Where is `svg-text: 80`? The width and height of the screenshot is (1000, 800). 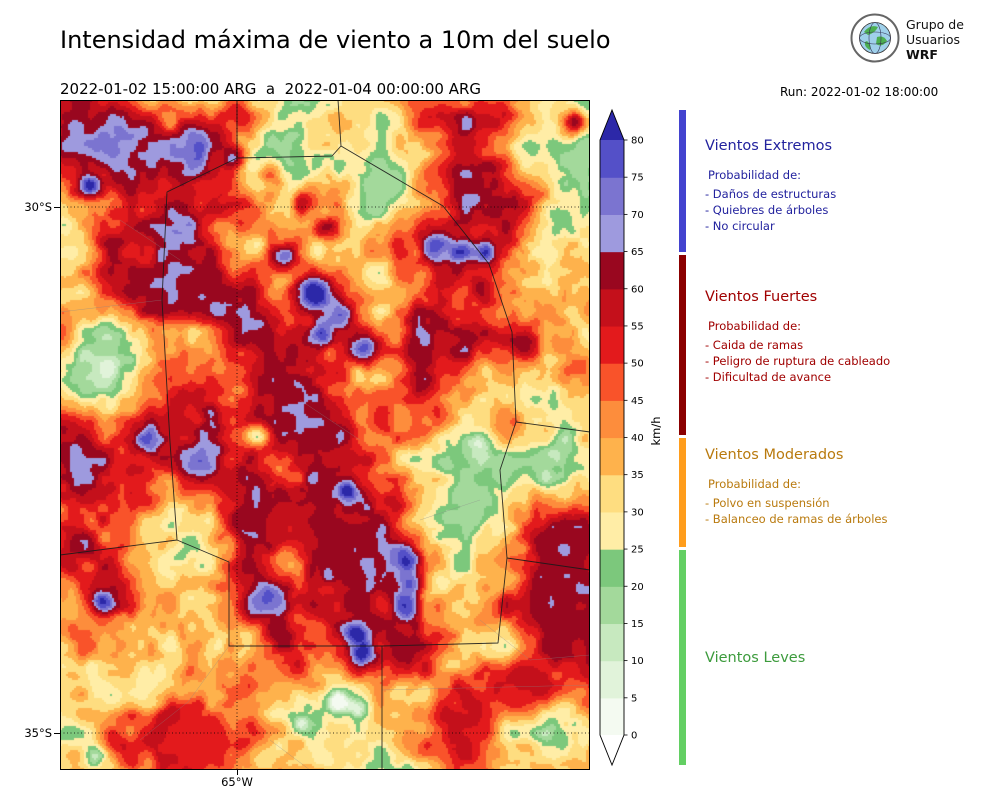 svg-text: 80 is located at coordinates (637, 141).